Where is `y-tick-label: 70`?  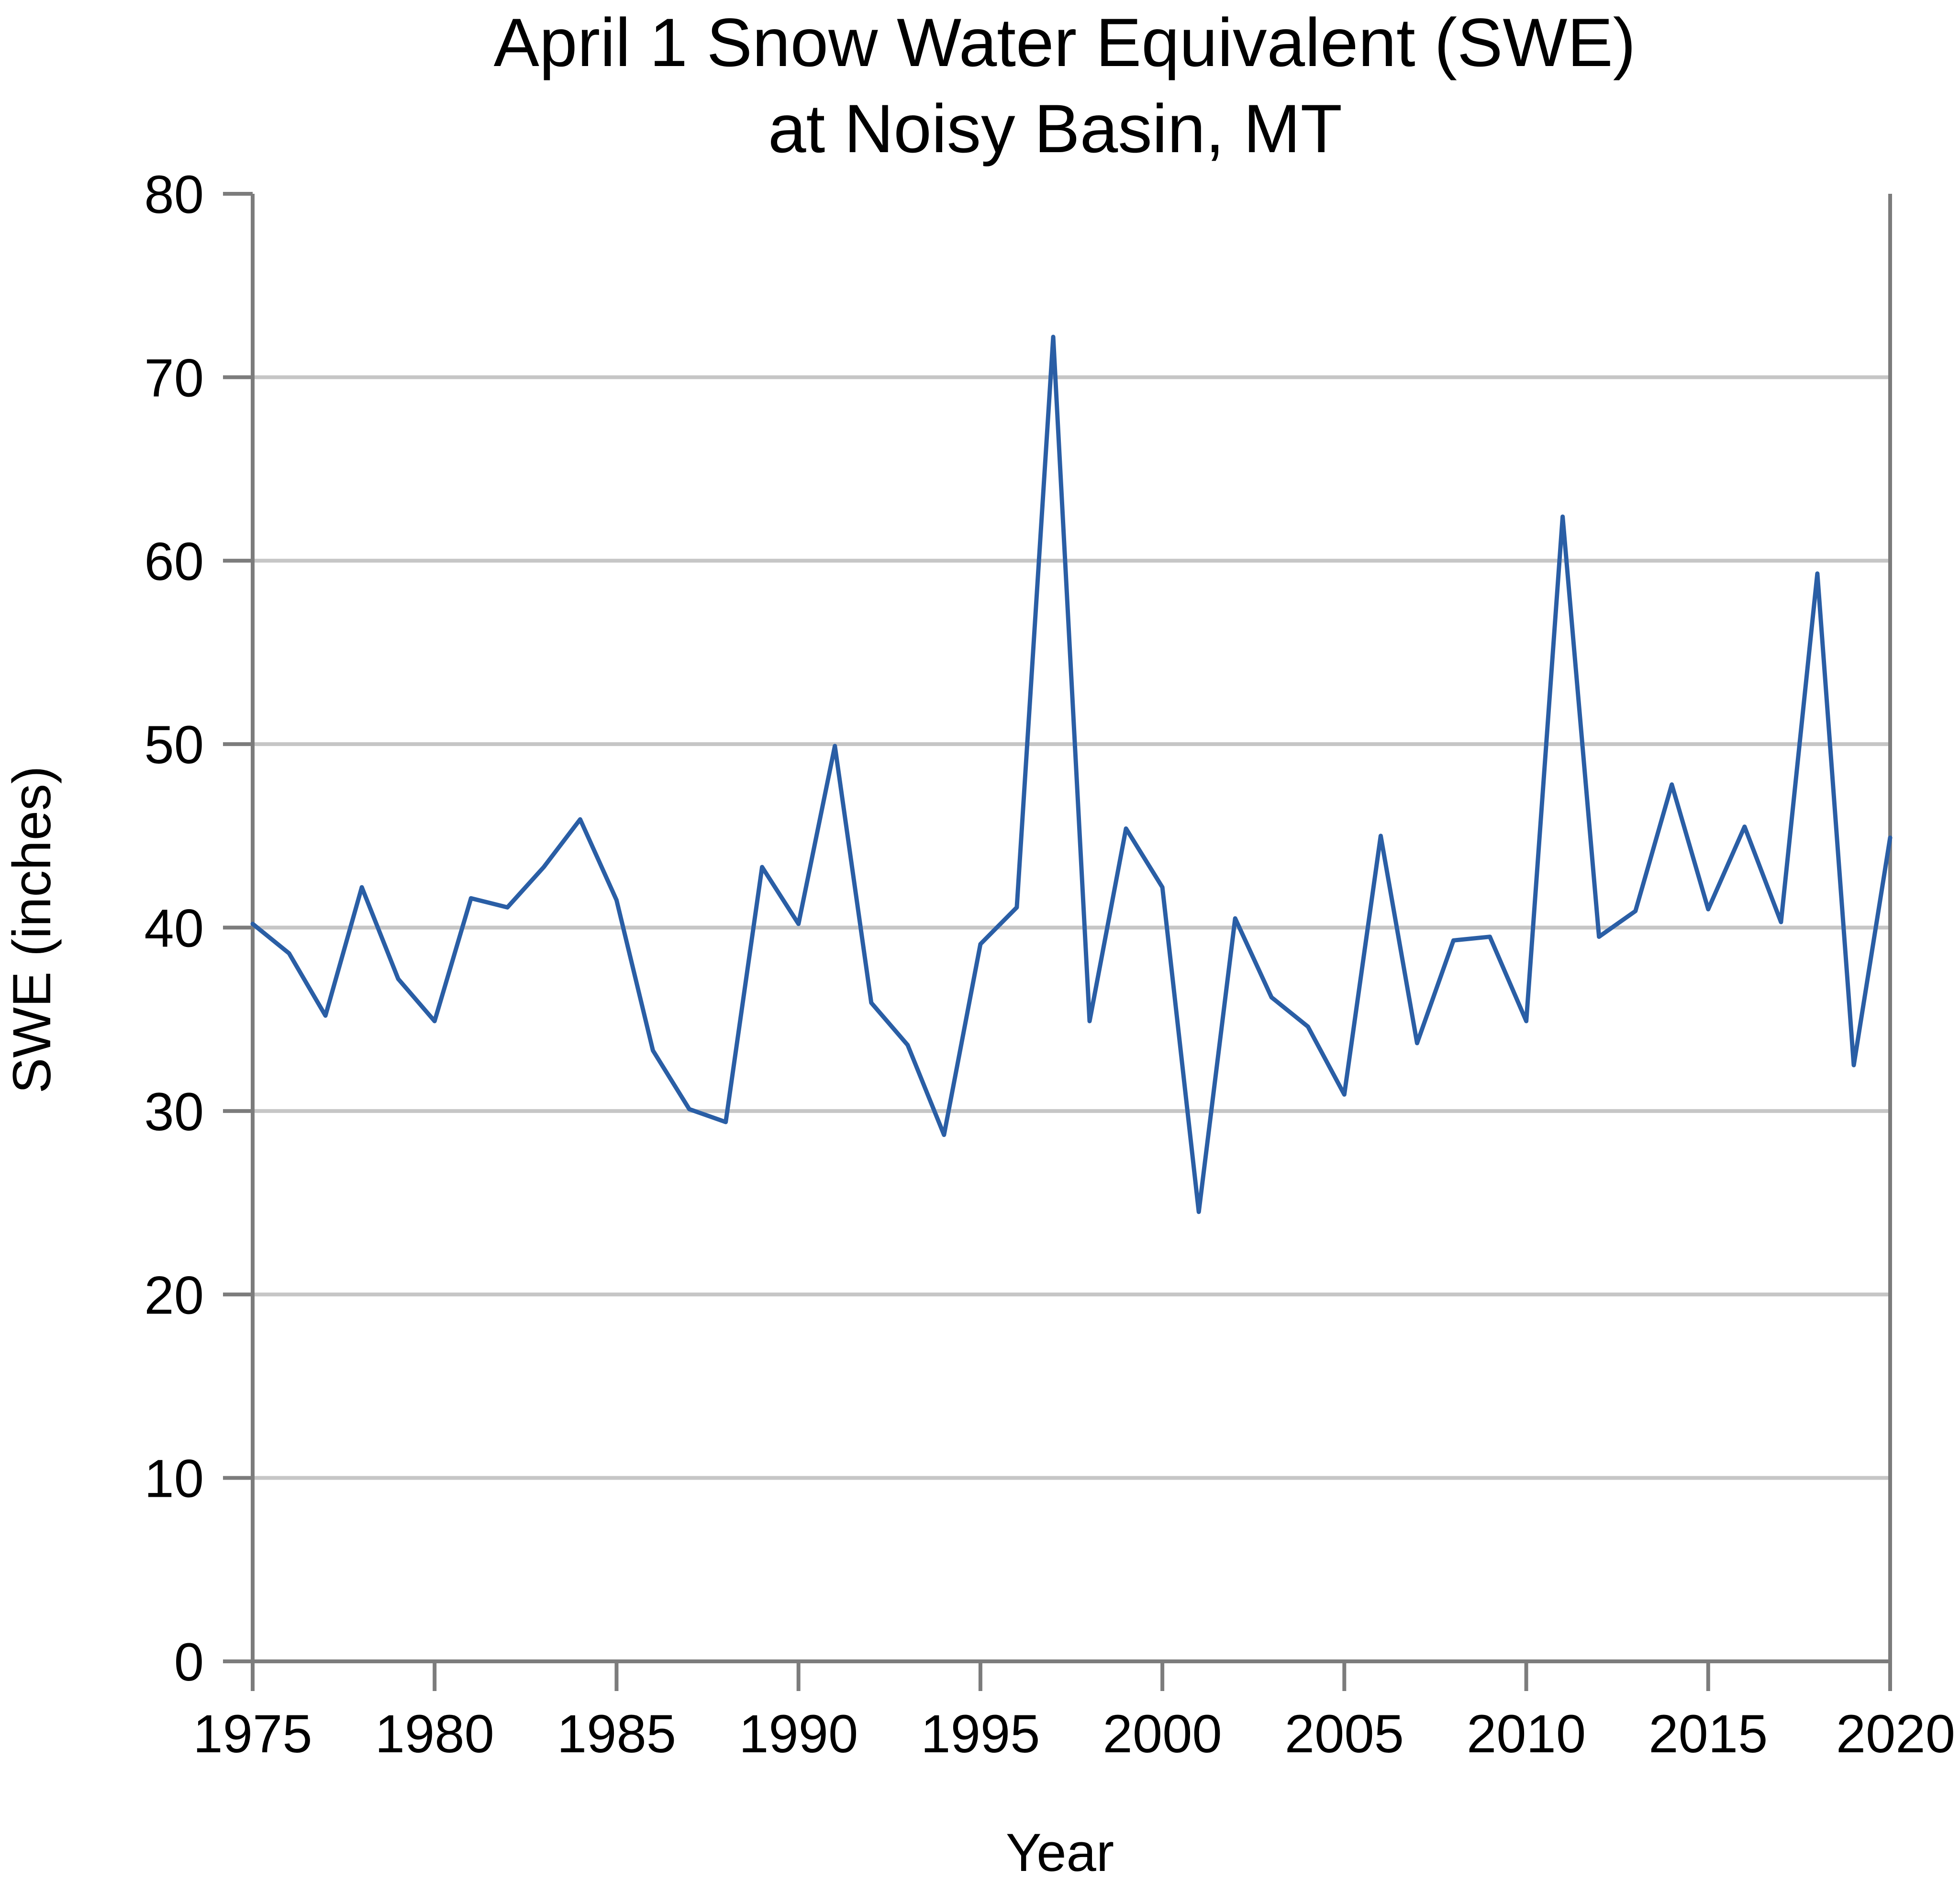 y-tick-label: 70 is located at coordinates (174, 378).